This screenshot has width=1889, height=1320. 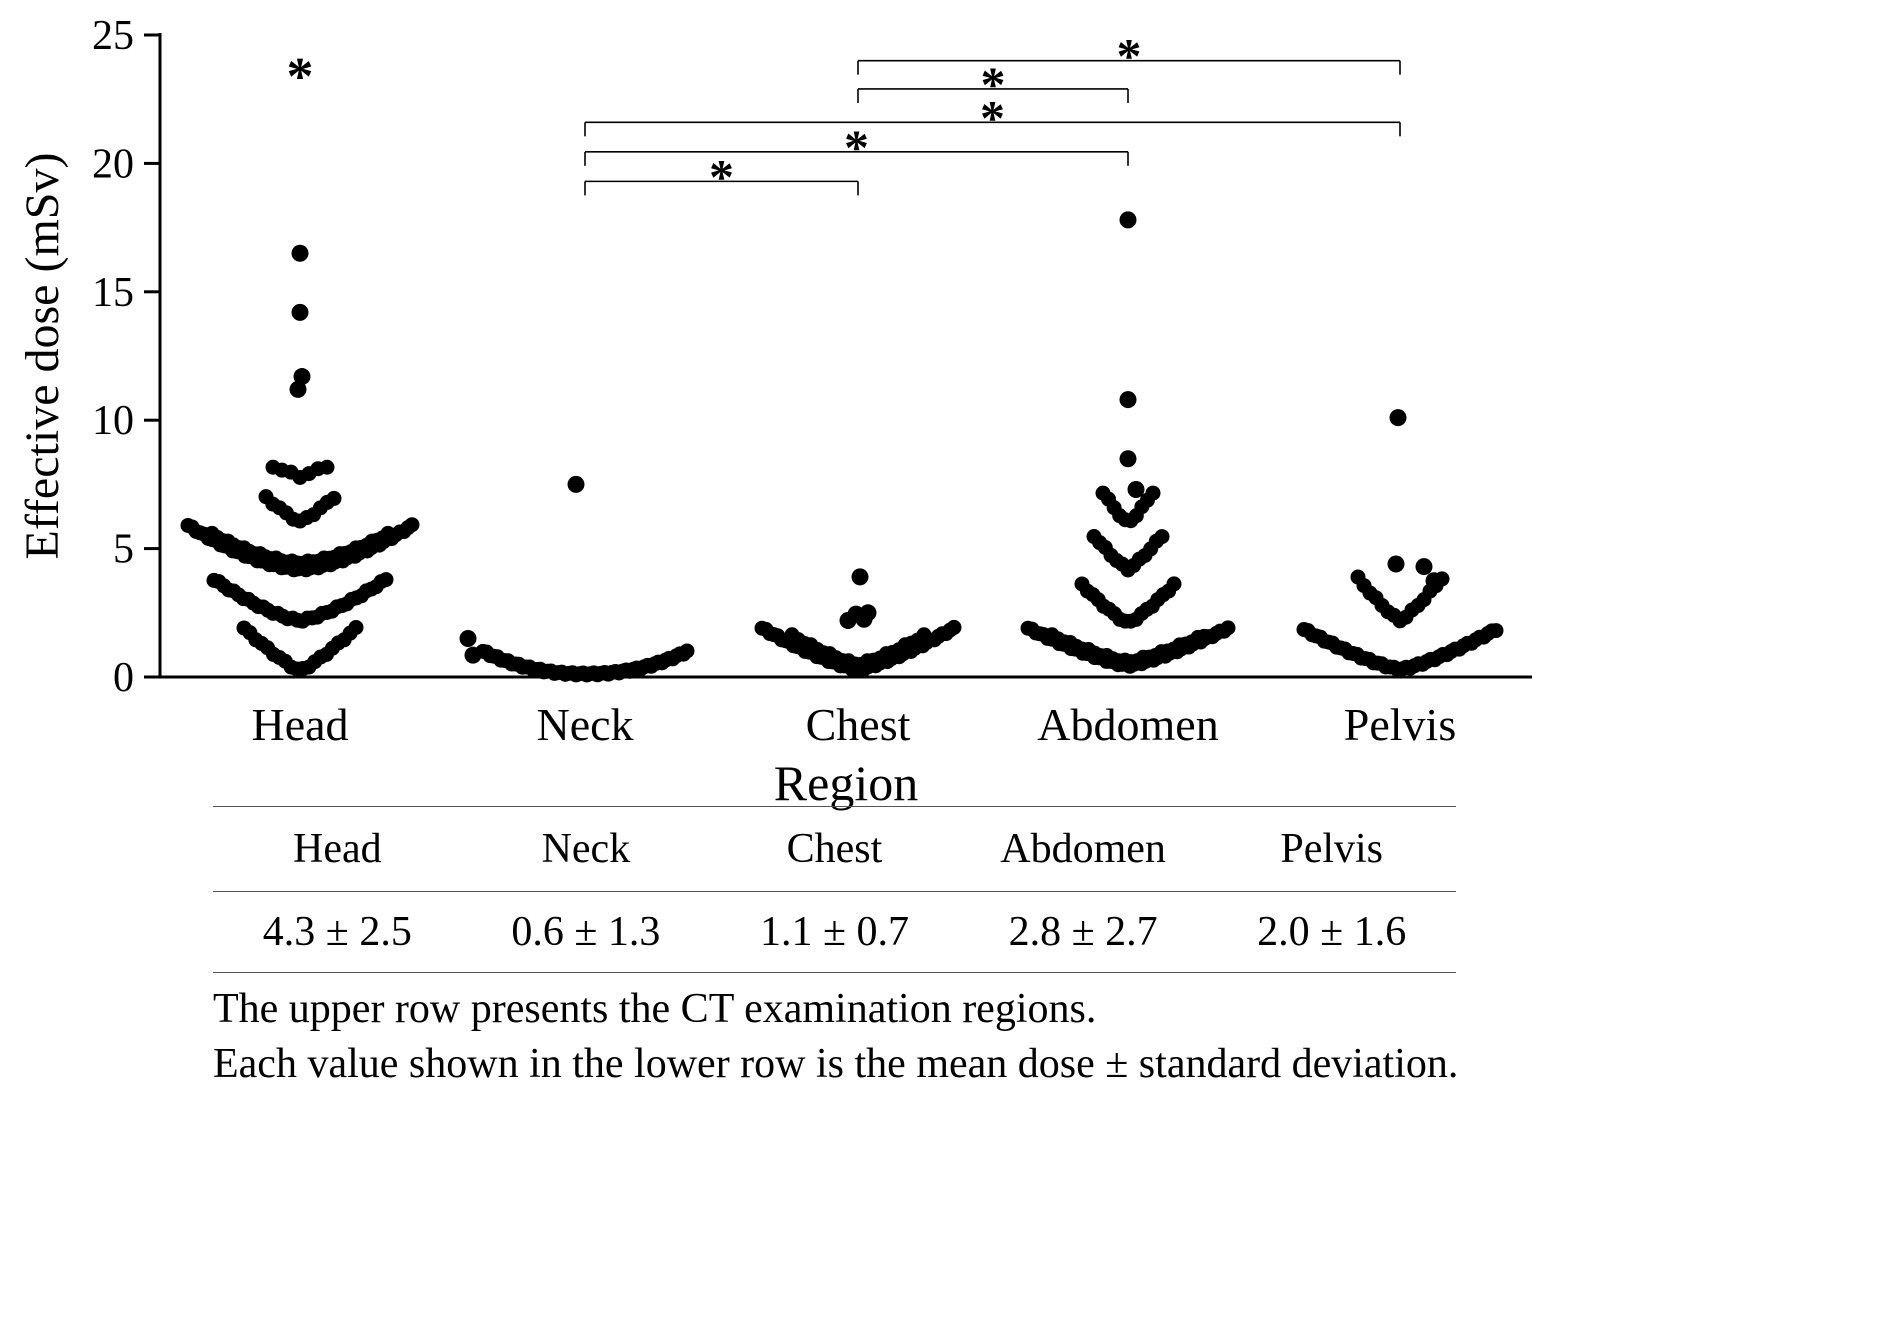 What do you see at coordinates (1083, 849) in the screenshot?
I see `summary-header-abdomen: Abdomen` at bounding box center [1083, 849].